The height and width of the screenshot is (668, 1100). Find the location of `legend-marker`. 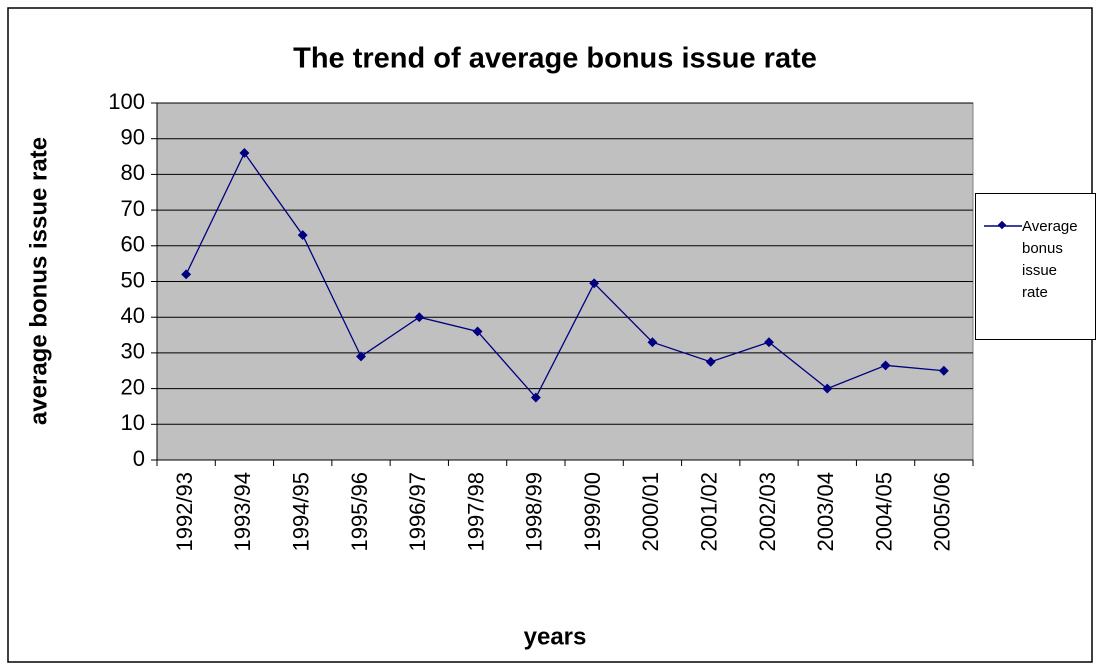

legend-marker is located at coordinates (1002, 225).